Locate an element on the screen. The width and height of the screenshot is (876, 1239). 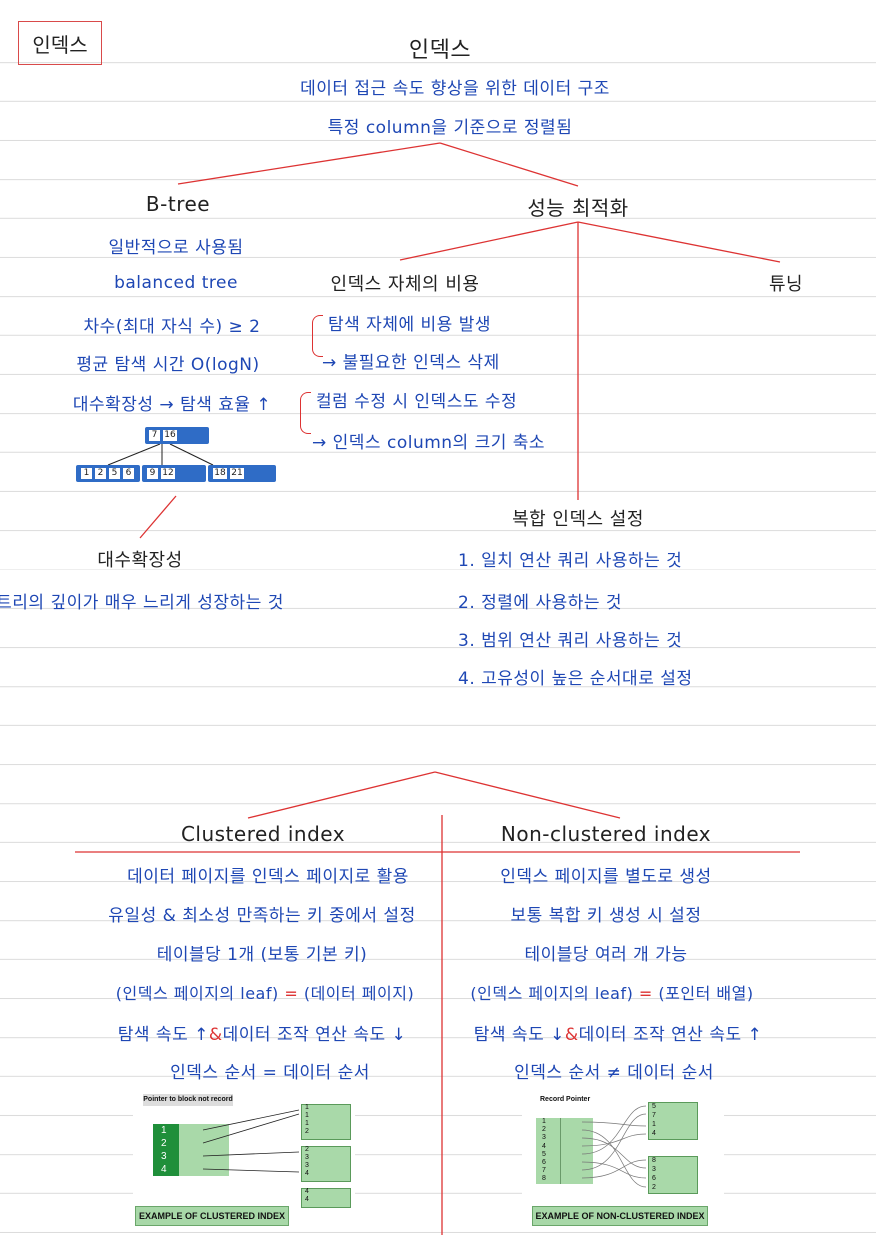
clustered-heading: Clustered index is located at coordinates (263, 834).